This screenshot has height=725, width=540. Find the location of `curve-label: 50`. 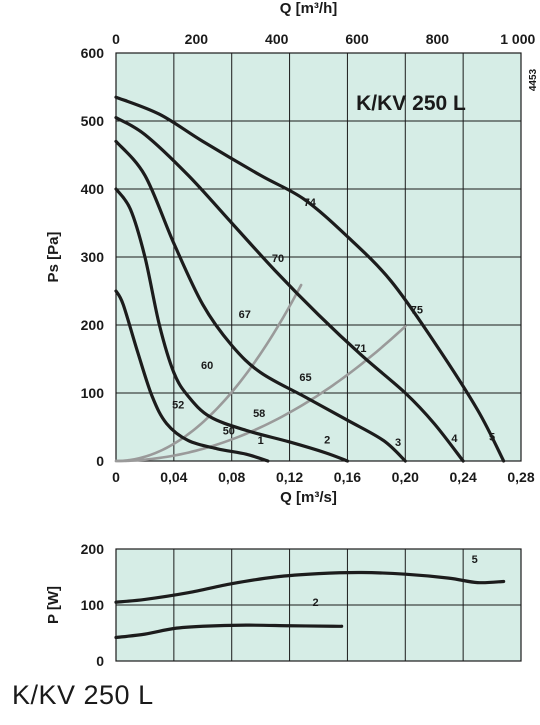

curve-label: 50 is located at coordinates (229, 431).